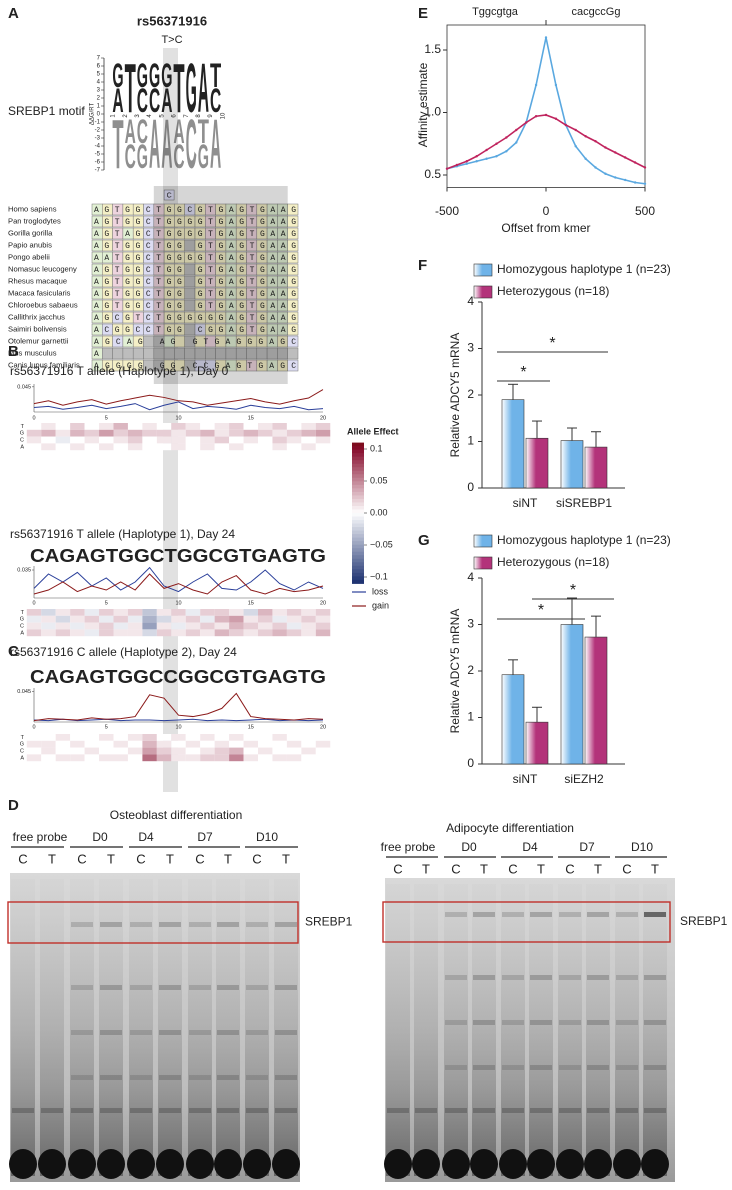 The image size is (732, 1190). Describe the element at coordinates (293, 221) in the screenshot. I see `alignment-cell` at that location.